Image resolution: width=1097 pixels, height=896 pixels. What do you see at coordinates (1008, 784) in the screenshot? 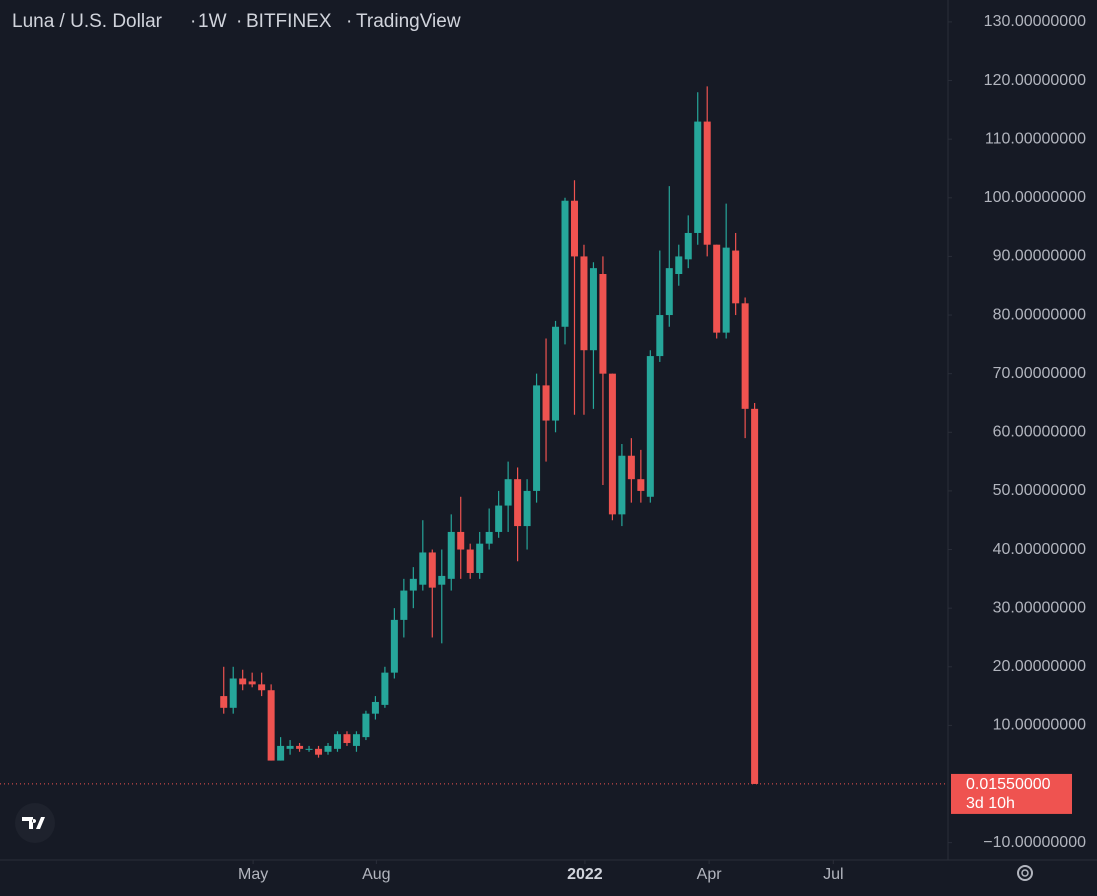
I see `last-price-label: 0.01550000` at bounding box center [1008, 784].